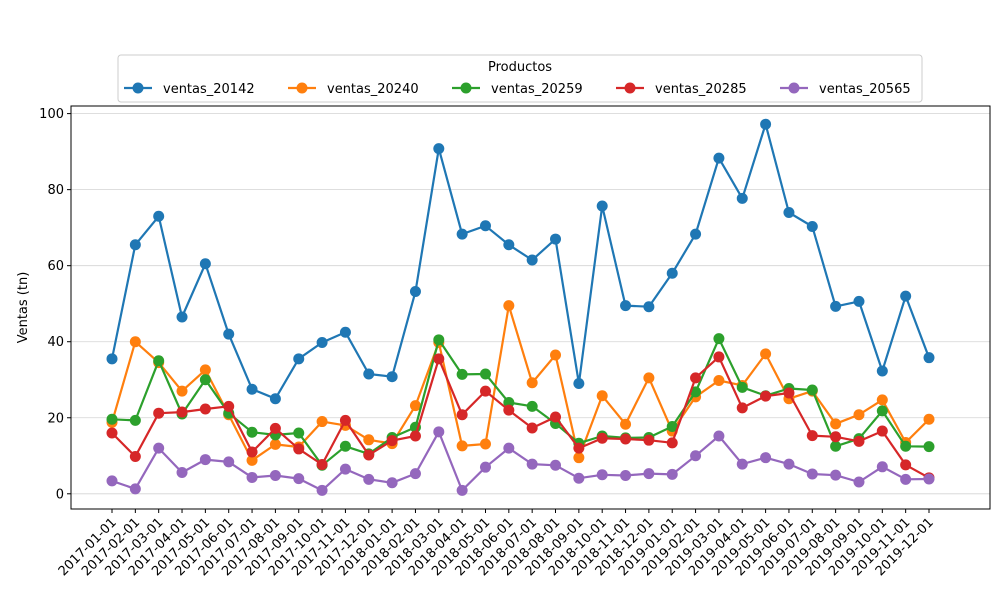  Describe the element at coordinates (701, 89) in the screenshot. I see `legend-label: ventas_20285` at that location.